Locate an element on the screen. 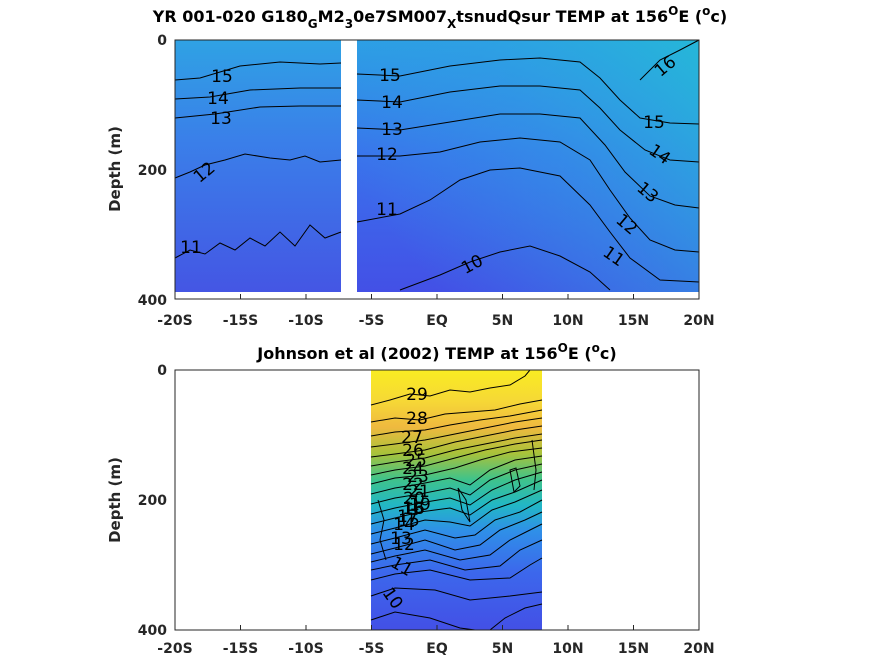  bottom-contour-vortex is located at coordinates (457, 500).